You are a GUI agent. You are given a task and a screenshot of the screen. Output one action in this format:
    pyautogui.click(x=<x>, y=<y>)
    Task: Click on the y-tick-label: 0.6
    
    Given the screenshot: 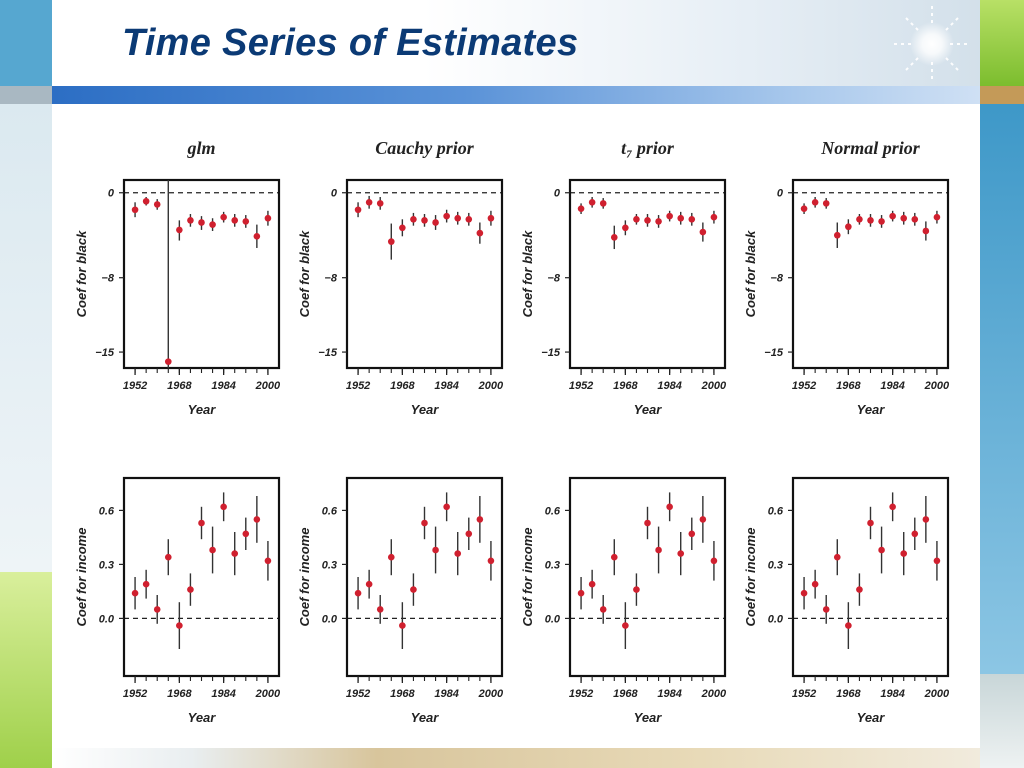 What is the action you would take?
    pyautogui.click(x=107, y=511)
    